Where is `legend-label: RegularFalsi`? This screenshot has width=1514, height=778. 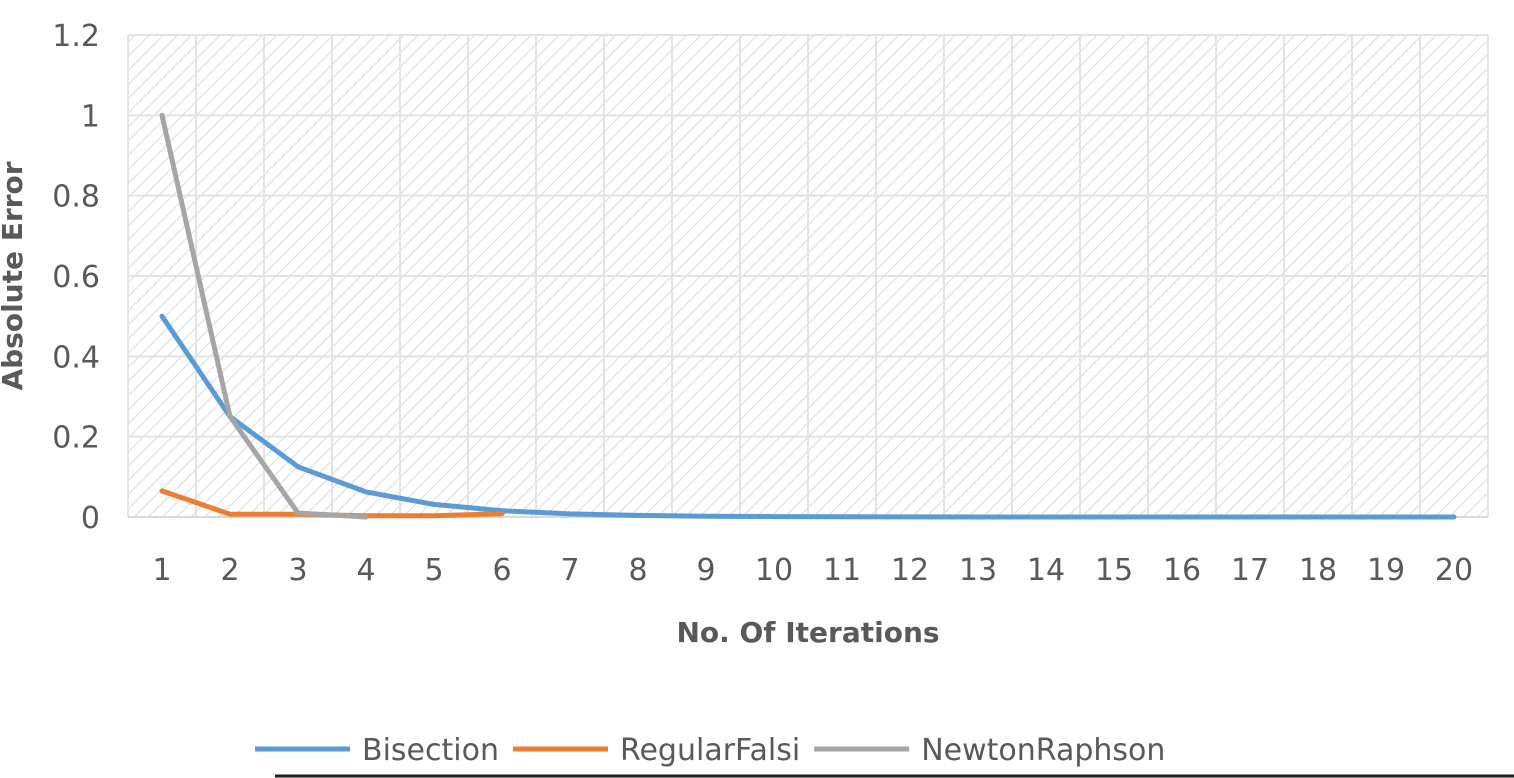
legend-label: RegularFalsi is located at coordinates (710, 750).